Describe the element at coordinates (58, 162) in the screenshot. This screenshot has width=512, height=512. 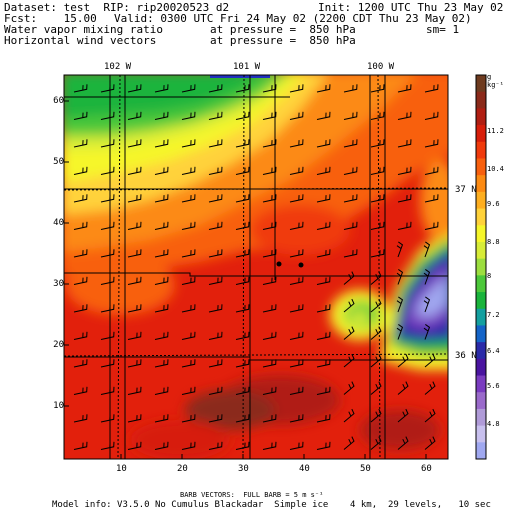
I see `y-tick-label: 50` at that location.